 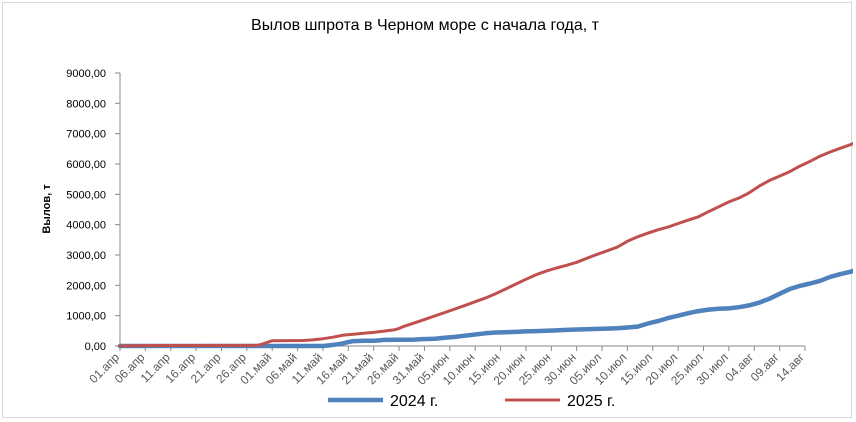 What do you see at coordinates (414, 401) in the screenshot?
I see `legend-label-1: 2024 г.` at bounding box center [414, 401].